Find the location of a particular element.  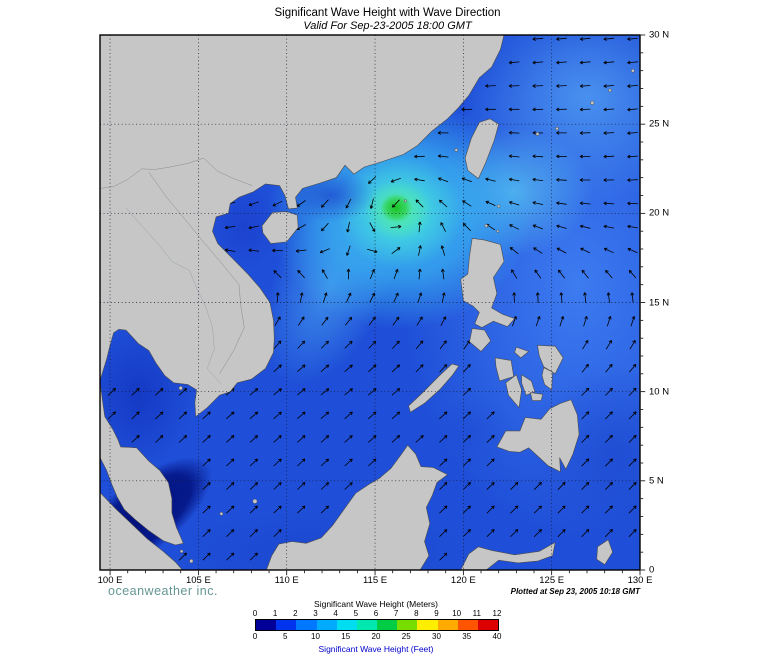

oceanweather-logo: oceanweather inc. is located at coordinates (163, 591).